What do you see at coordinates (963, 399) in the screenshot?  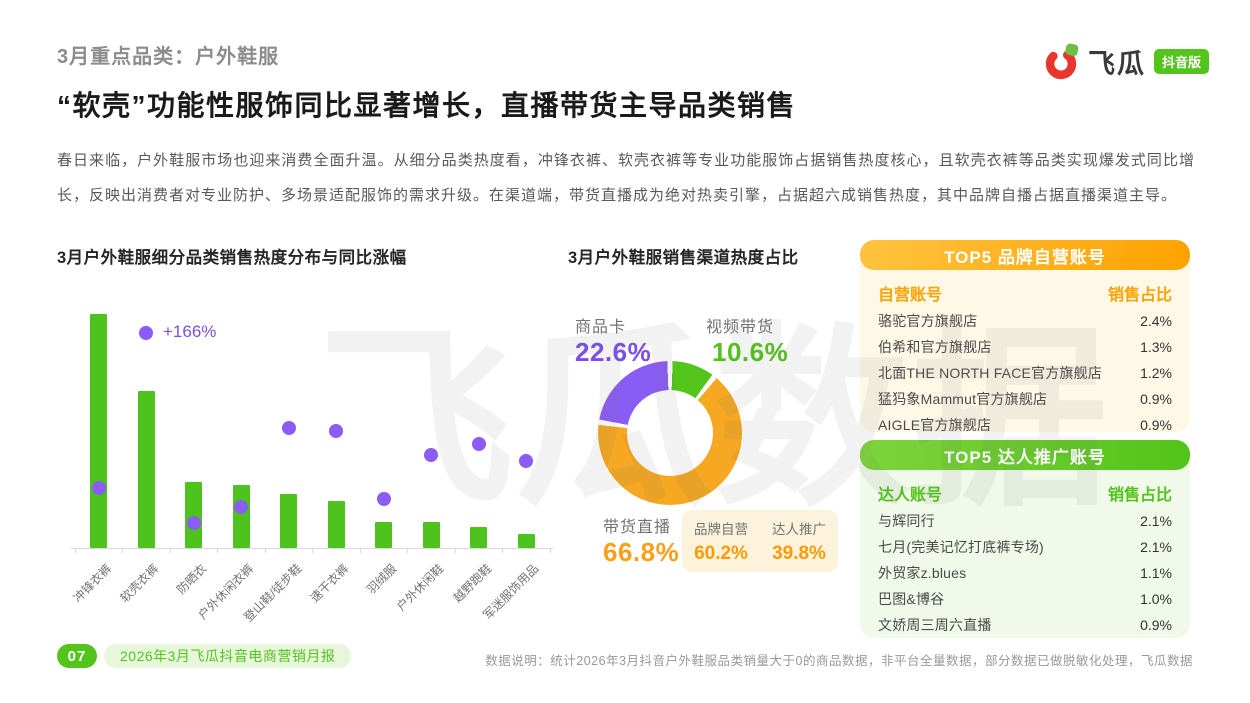 I see `account-name: 猛犸象Mammut官方旗舰店` at bounding box center [963, 399].